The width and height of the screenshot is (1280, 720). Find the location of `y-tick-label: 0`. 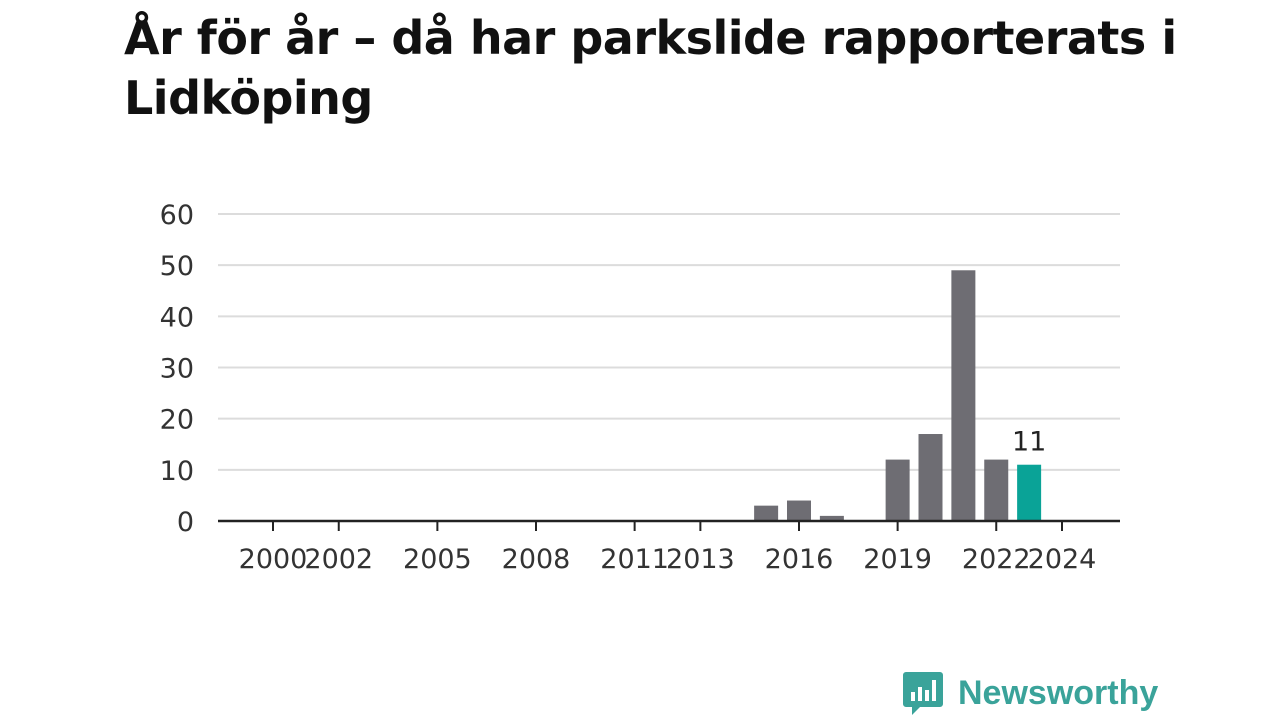

y-tick-label: 0 is located at coordinates (185, 522).